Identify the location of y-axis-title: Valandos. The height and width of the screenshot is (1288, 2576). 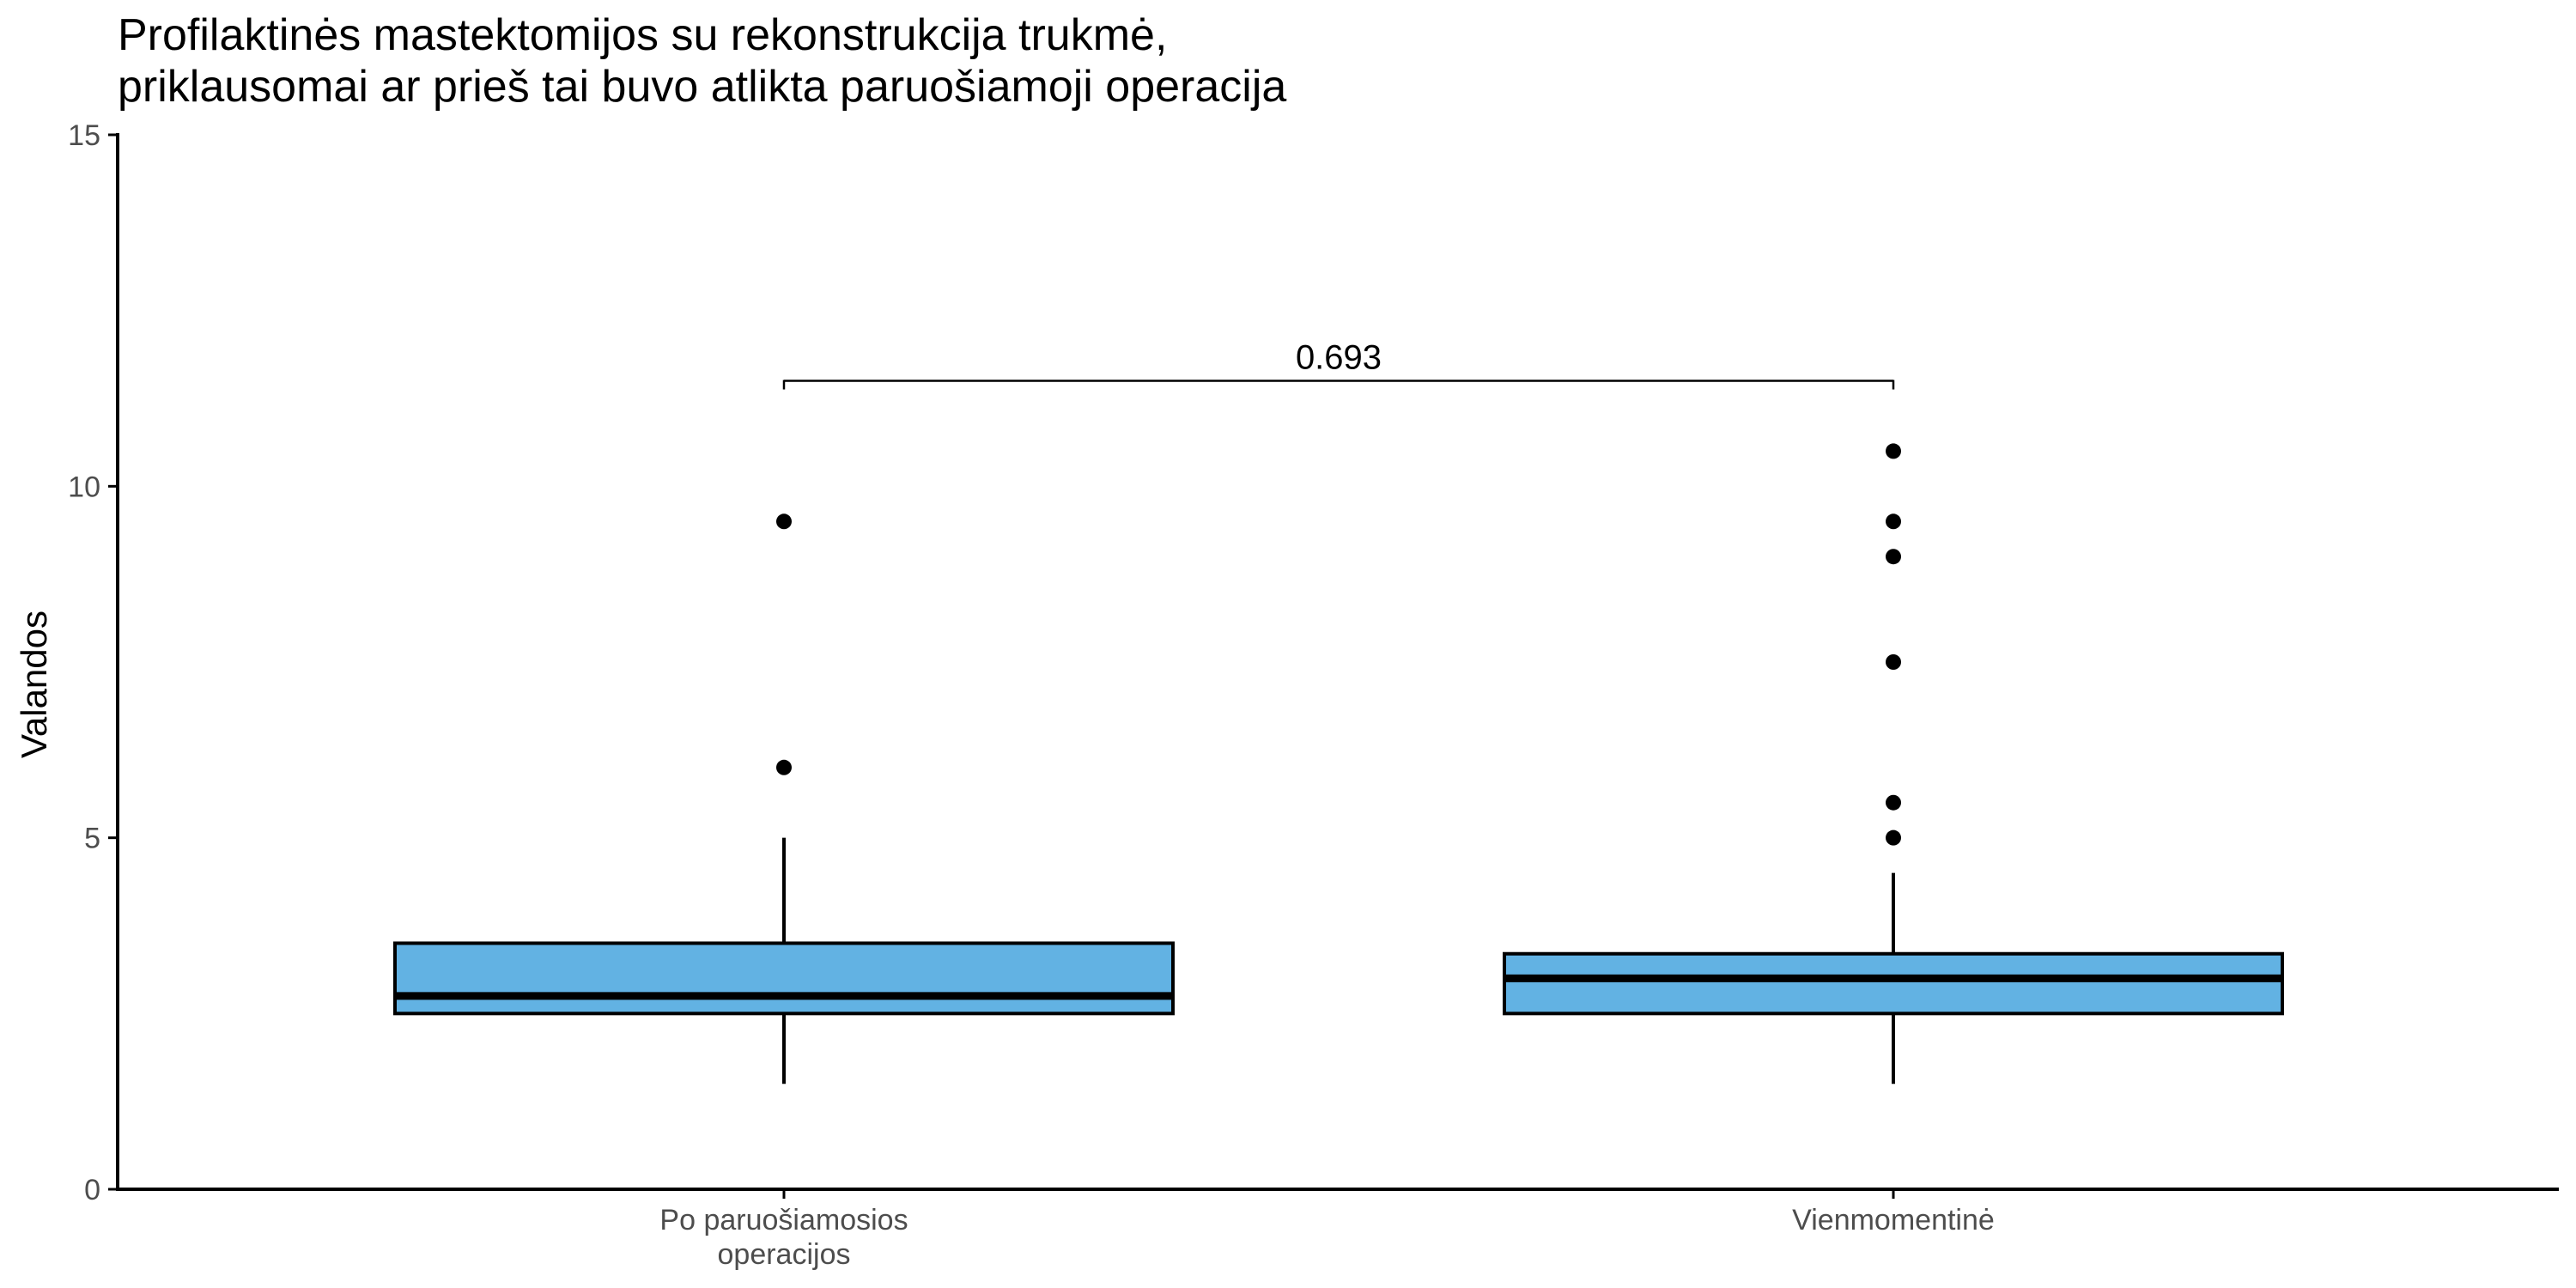
(34, 684).